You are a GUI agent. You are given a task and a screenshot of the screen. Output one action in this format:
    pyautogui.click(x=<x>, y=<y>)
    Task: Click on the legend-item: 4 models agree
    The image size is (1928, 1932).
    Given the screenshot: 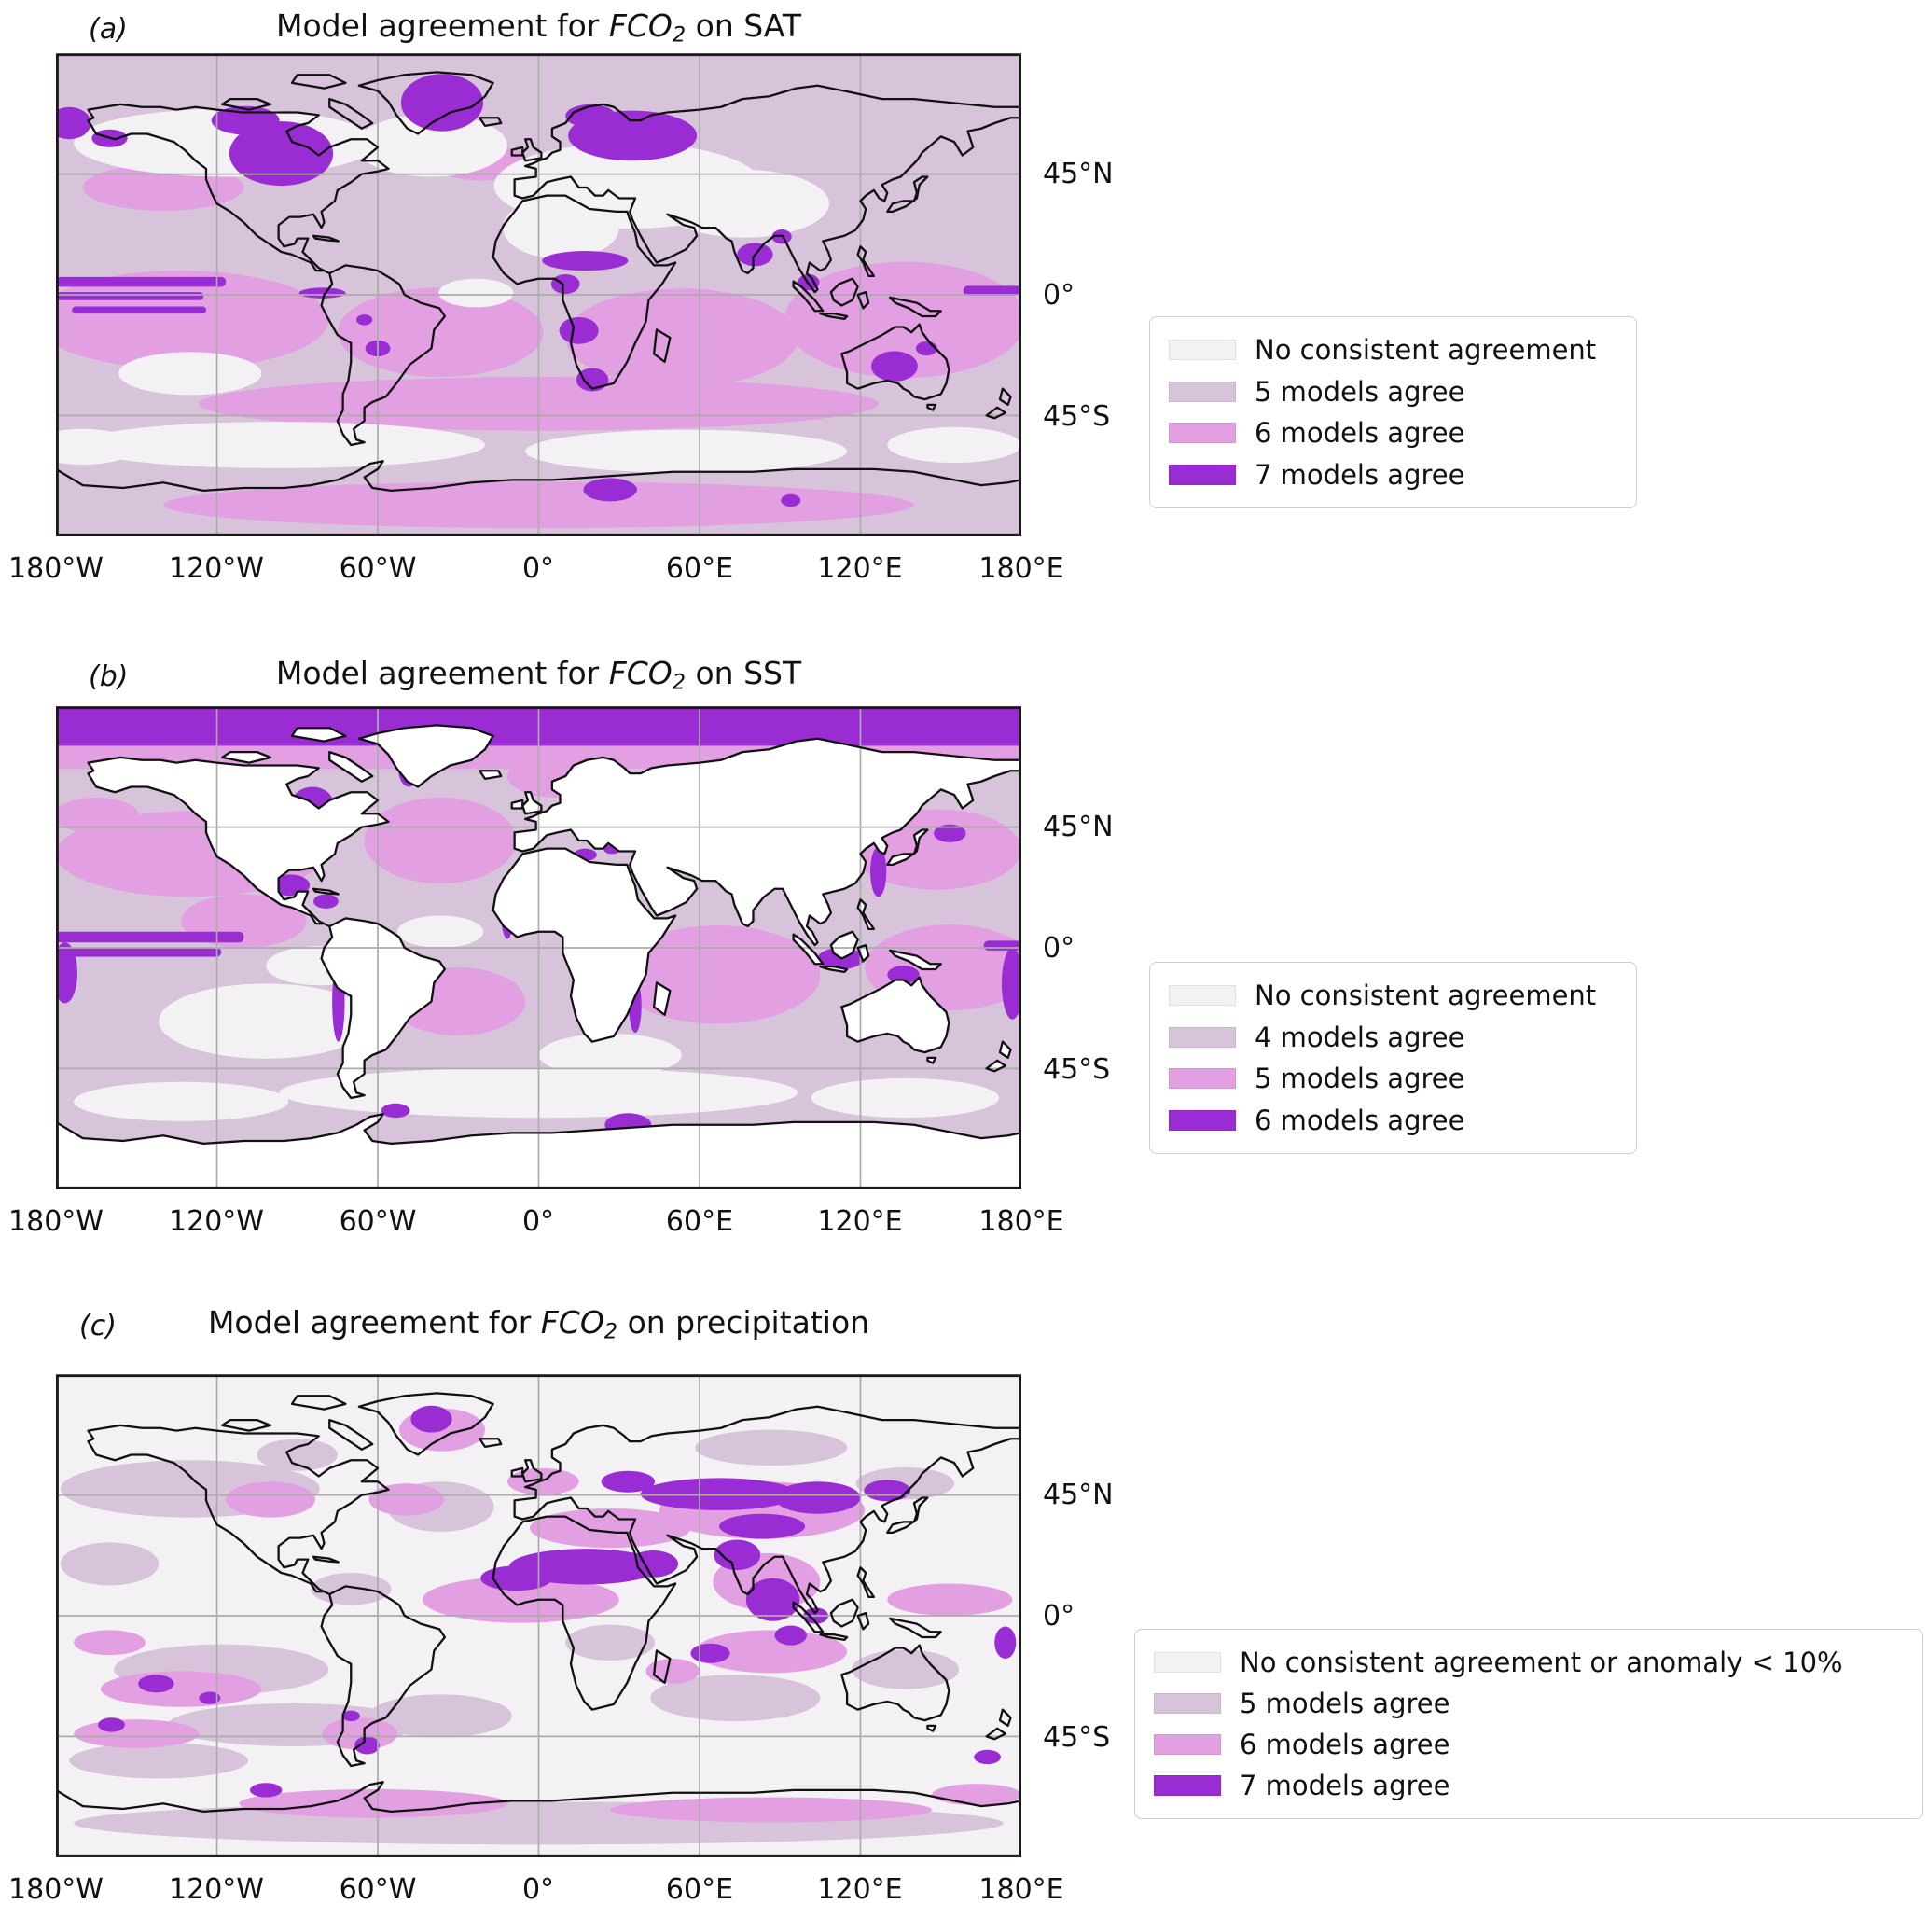 What is the action you would take?
    pyautogui.click(x=1393, y=1037)
    